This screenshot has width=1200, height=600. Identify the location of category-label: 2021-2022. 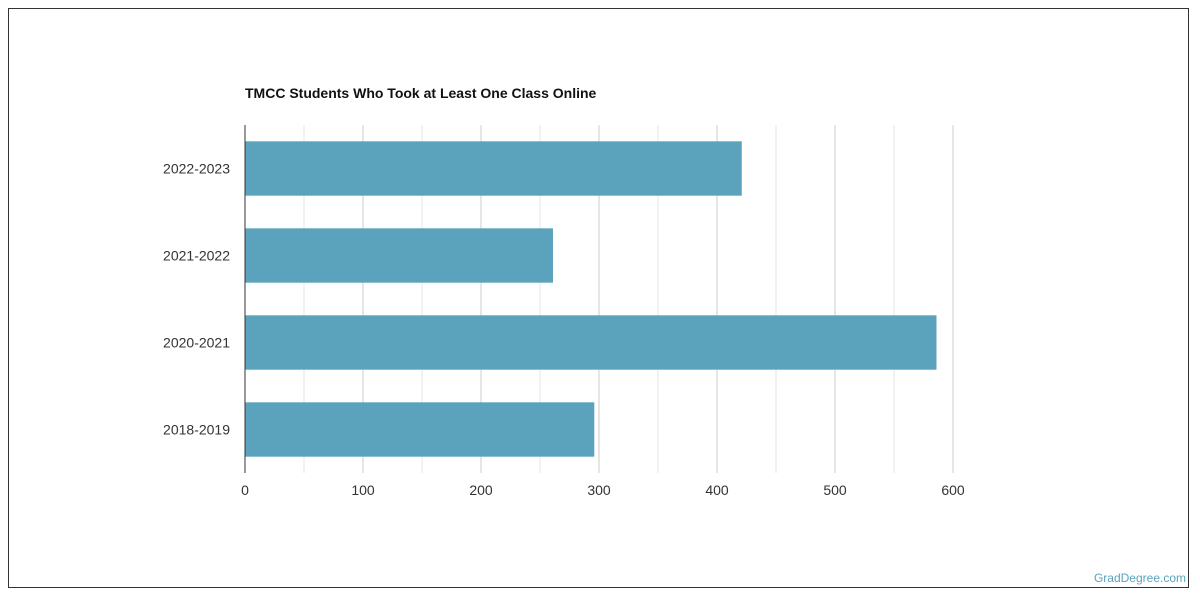
(196, 256).